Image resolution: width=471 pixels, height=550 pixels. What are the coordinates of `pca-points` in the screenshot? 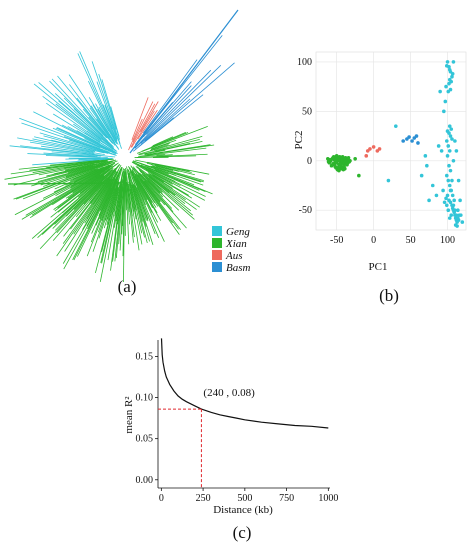 It's located at (395, 144).